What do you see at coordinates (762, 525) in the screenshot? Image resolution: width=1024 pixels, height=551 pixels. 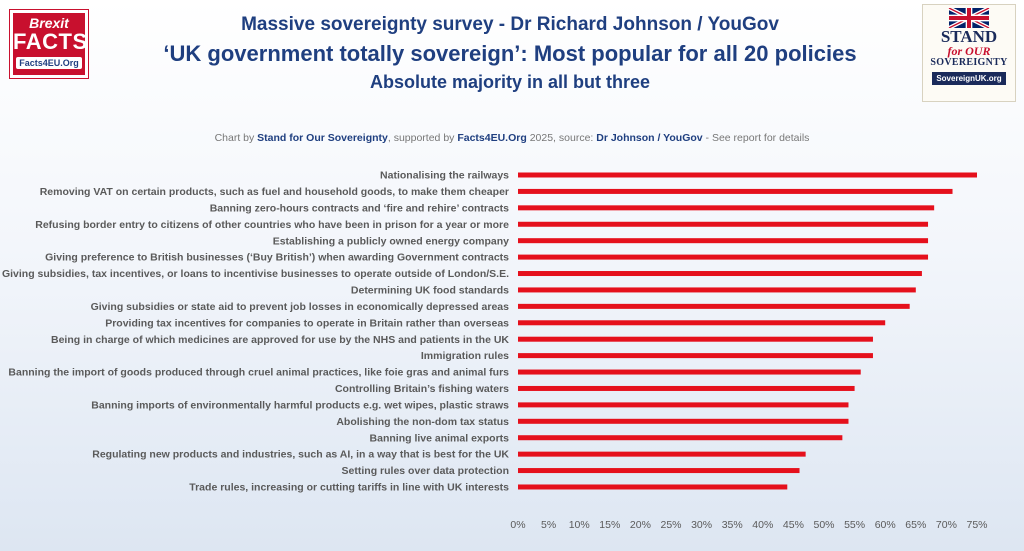 I see `x-tick-label: 40%` at bounding box center [762, 525].